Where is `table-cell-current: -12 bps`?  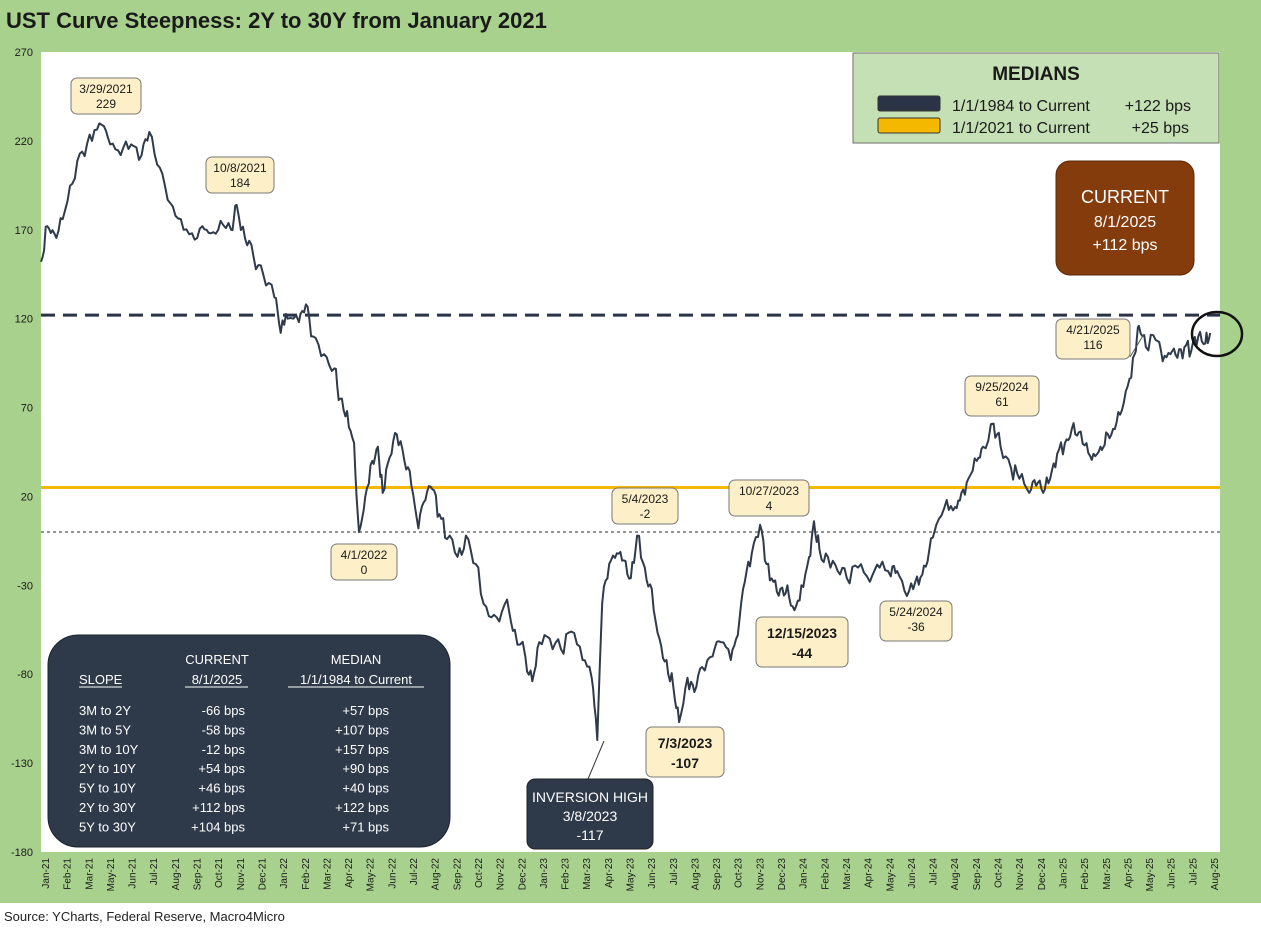 table-cell-current: -12 bps is located at coordinates (224, 749).